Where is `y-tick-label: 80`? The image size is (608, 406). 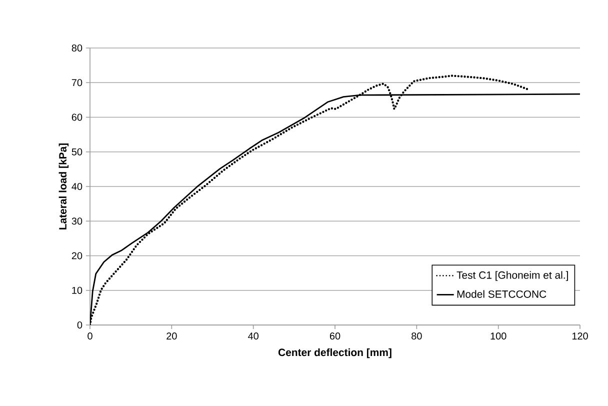 y-tick-label: 80 is located at coordinates (77, 48).